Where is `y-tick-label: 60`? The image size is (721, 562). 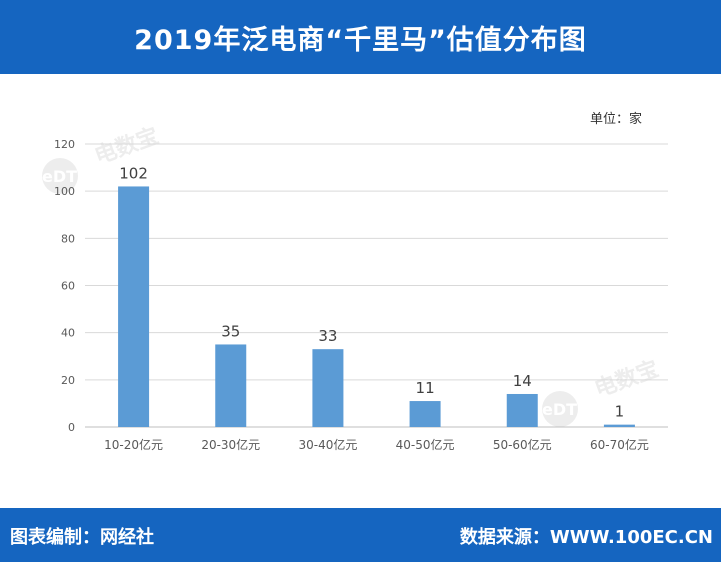 y-tick-label: 60 is located at coordinates (68, 286).